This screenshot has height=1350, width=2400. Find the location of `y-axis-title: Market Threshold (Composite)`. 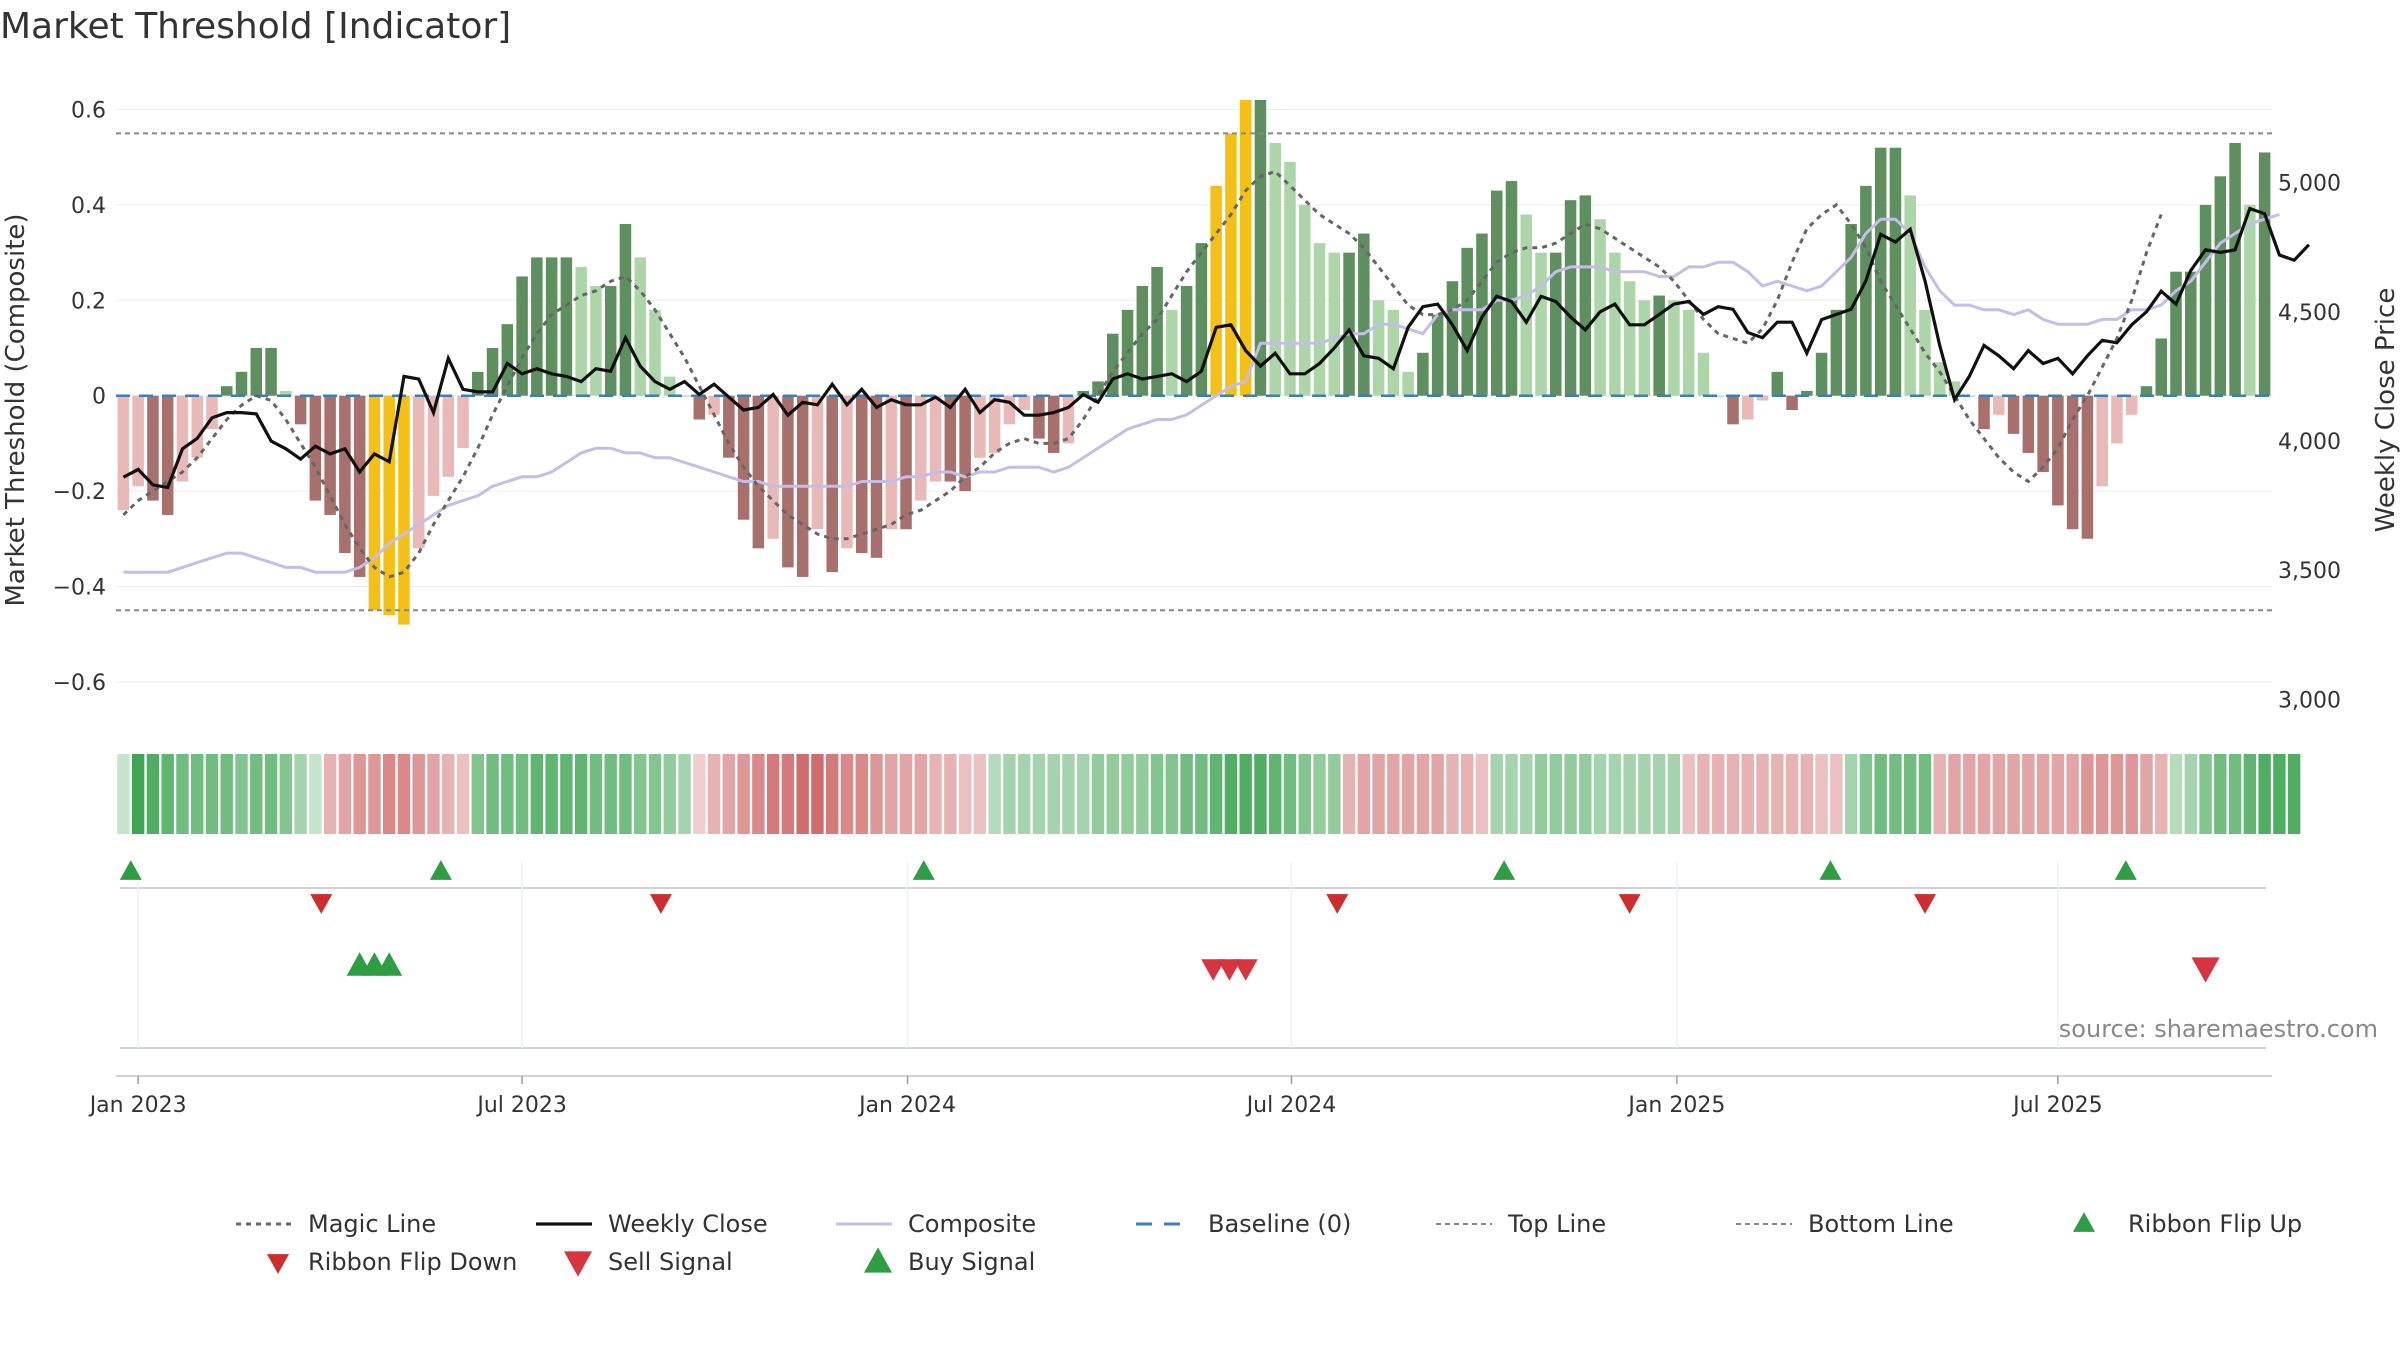

y-axis-title: Market Threshold (Composite) is located at coordinates (16, 409).